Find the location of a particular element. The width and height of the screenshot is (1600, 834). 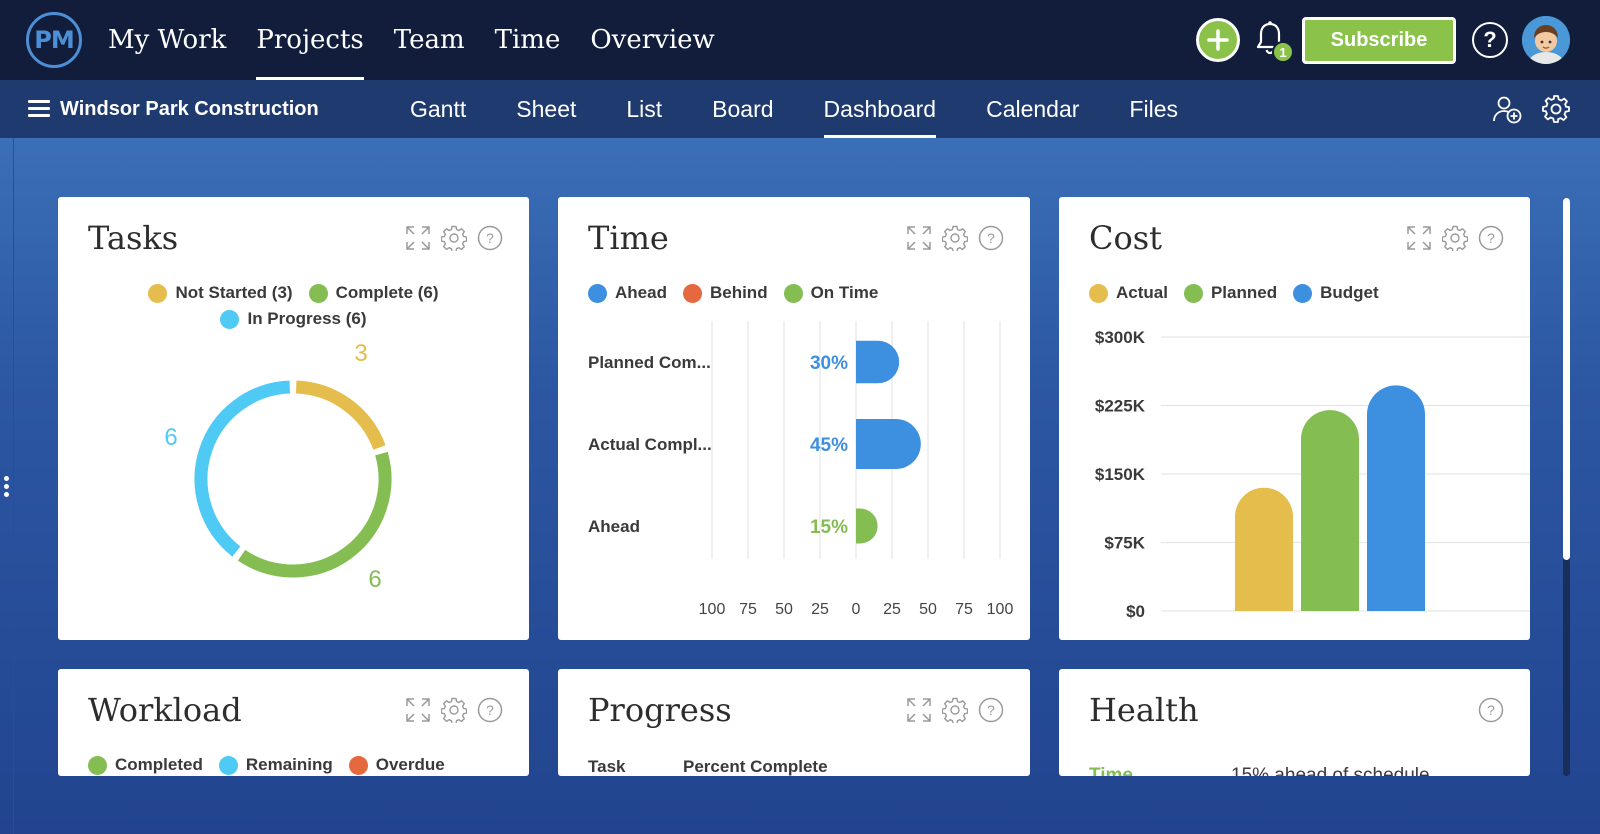

pm-logo: PM is located at coordinates (54, 40).